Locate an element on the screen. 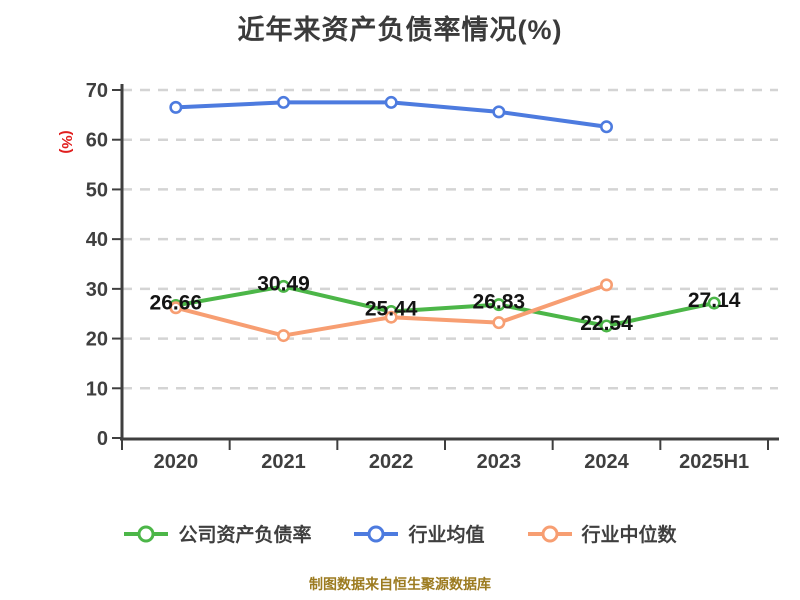  chart-legend: 公司资产负债率 行业均值 行业中位数 is located at coordinates (400, 533).